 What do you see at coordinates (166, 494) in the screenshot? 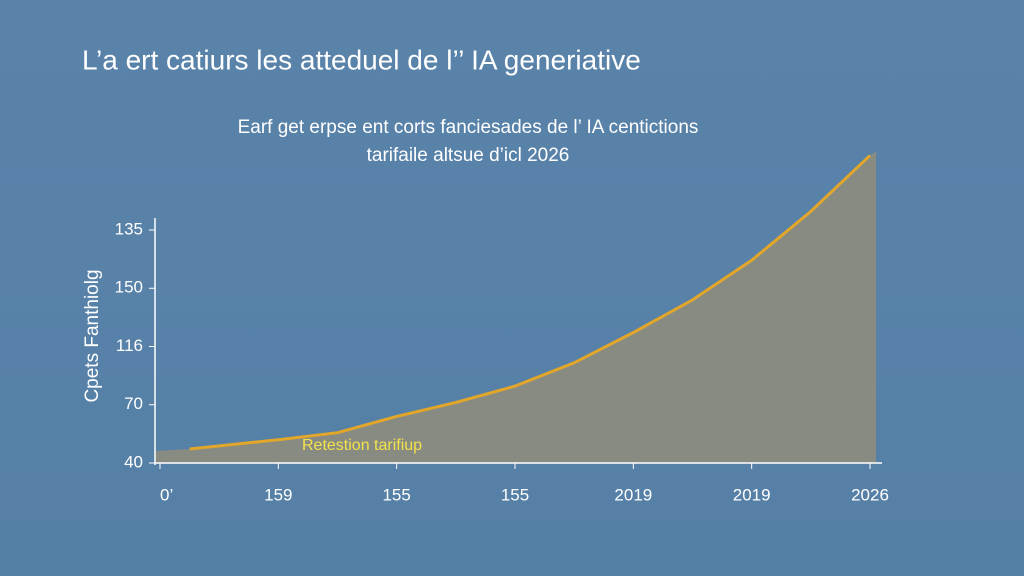
I see `x-tick-label: 0’` at bounding box center [166, 494].